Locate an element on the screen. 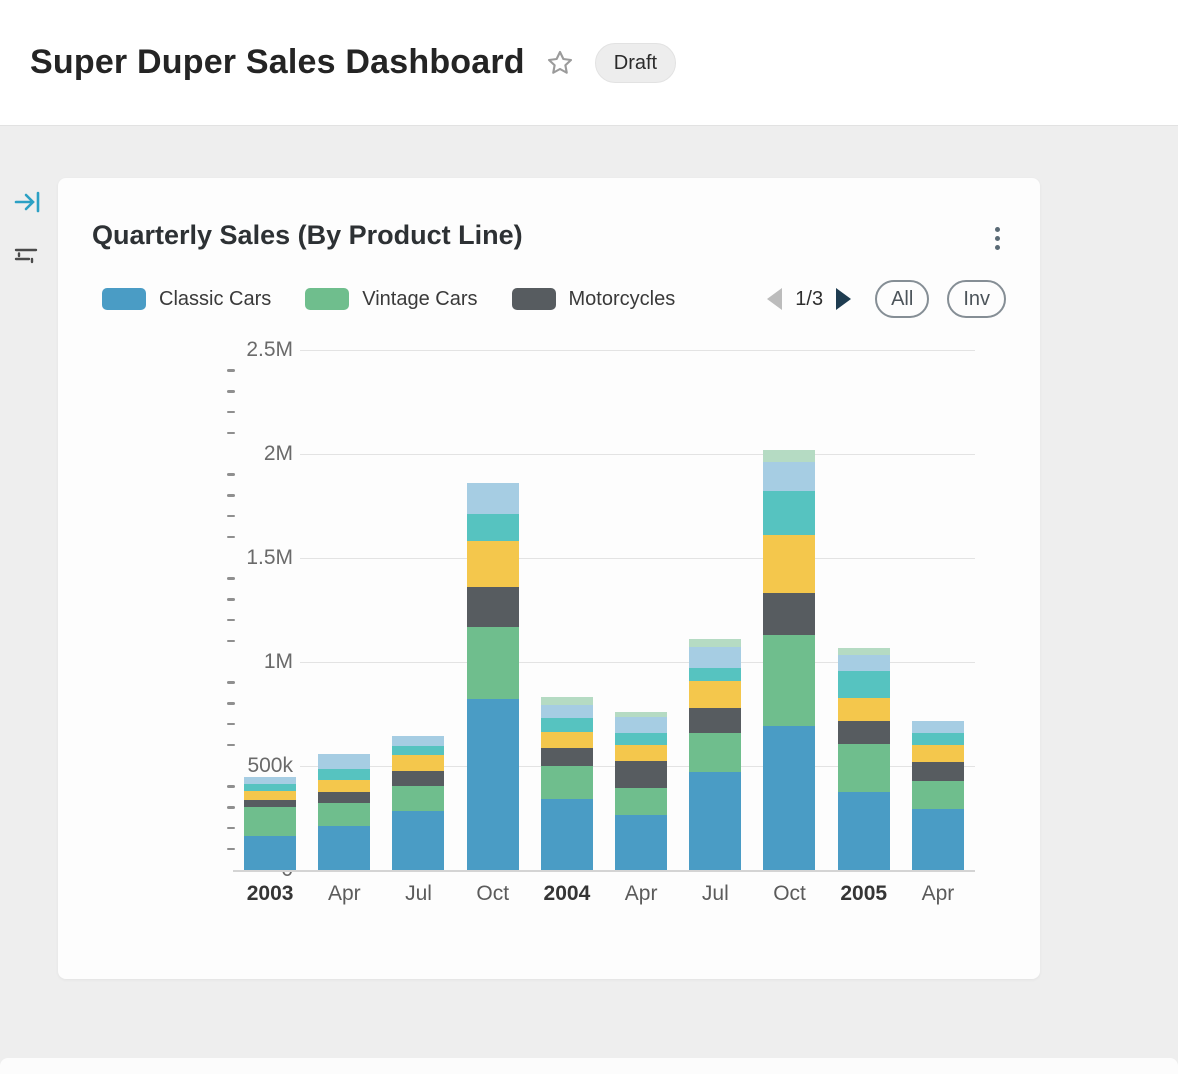 Image resolution: width=1178 pixels, height=1074 pixels. all-button: All is located at coordinates (902, 299).